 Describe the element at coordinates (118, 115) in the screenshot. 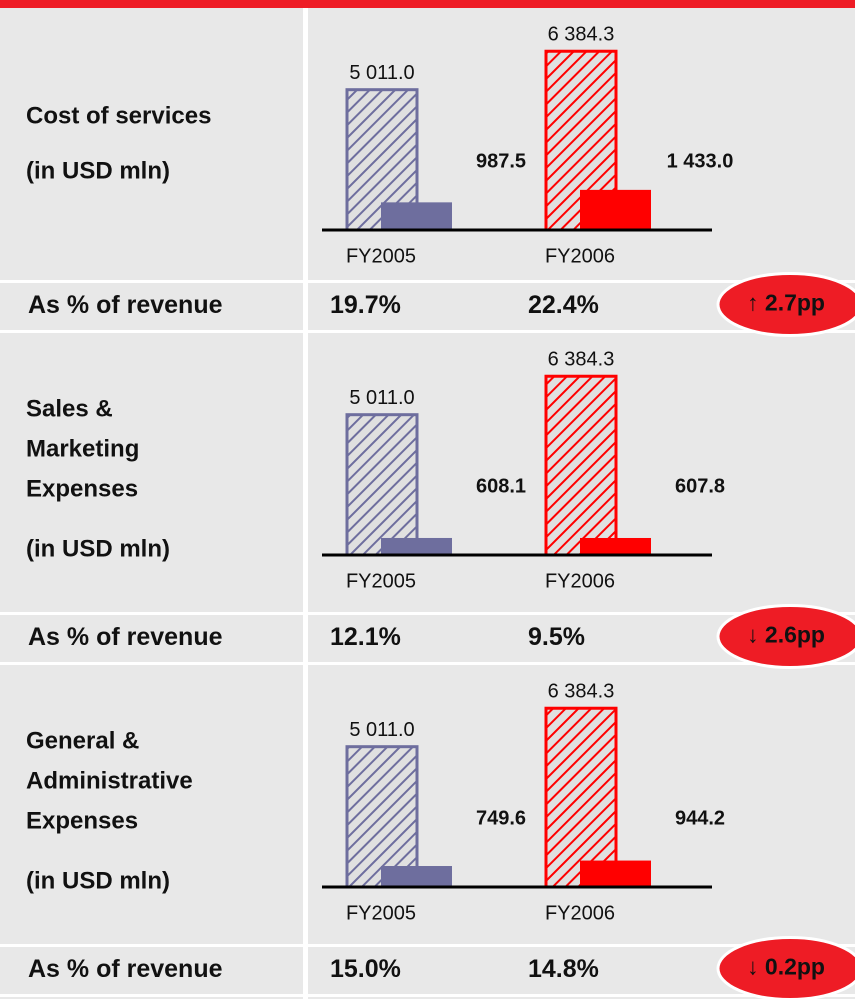

I see `row-title: Cost of services` at that location.